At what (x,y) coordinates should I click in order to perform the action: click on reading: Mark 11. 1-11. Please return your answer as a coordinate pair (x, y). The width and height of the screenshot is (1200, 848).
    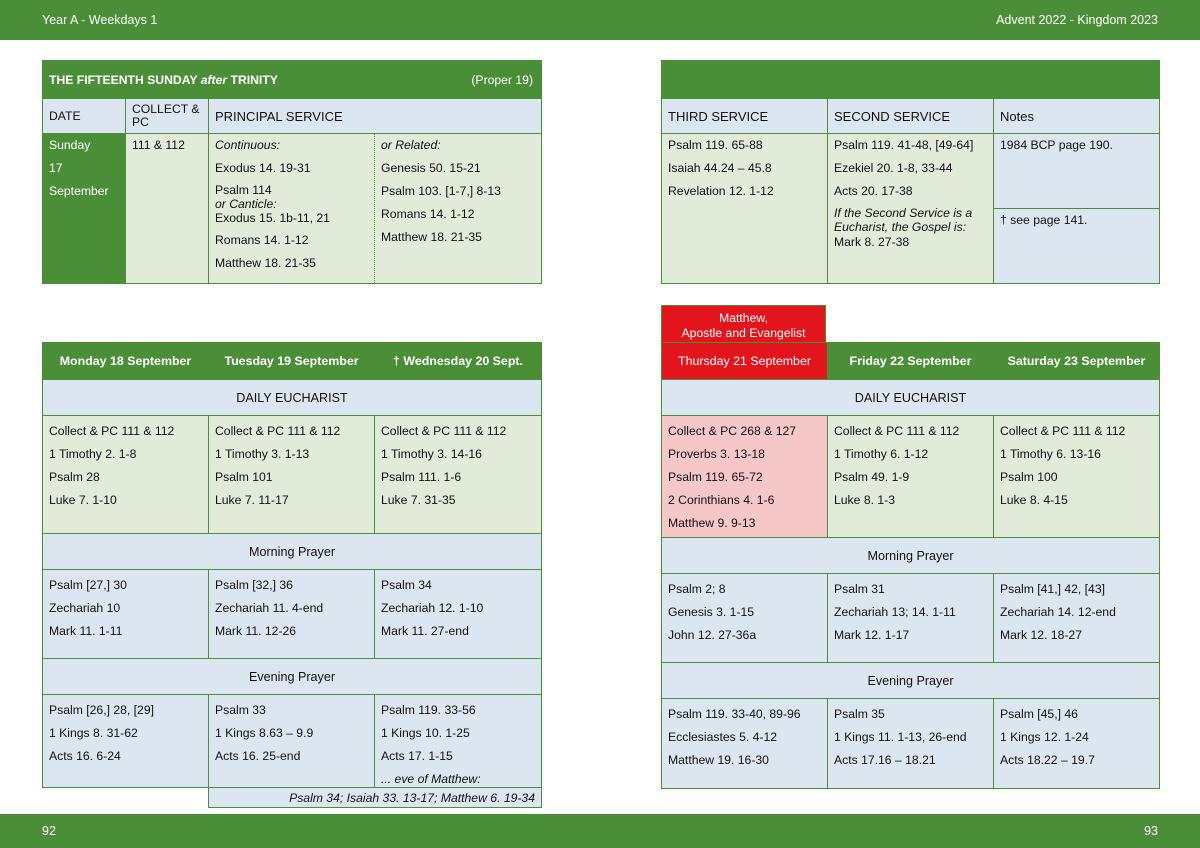
    Looking at the image, I should click on (86, 631).